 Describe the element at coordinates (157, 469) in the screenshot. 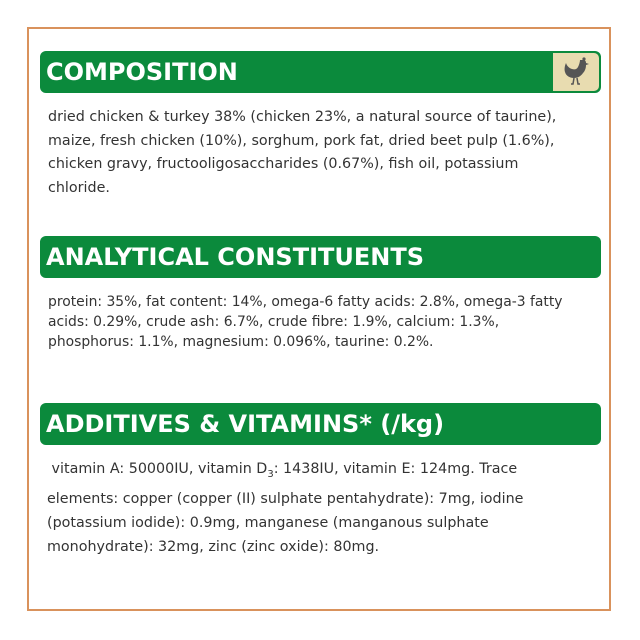

I see `text-segment: vitamin A: 50000IU, vitamin D` at that location.